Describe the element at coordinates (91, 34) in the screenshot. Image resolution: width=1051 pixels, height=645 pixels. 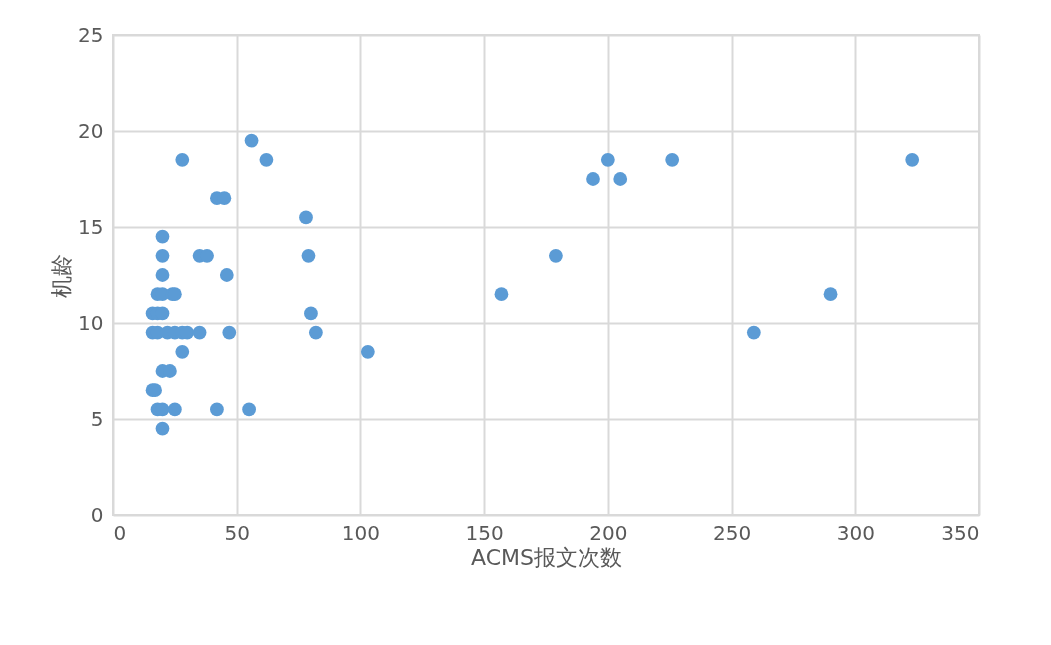
I see `y-tick-label: 25` at that location.